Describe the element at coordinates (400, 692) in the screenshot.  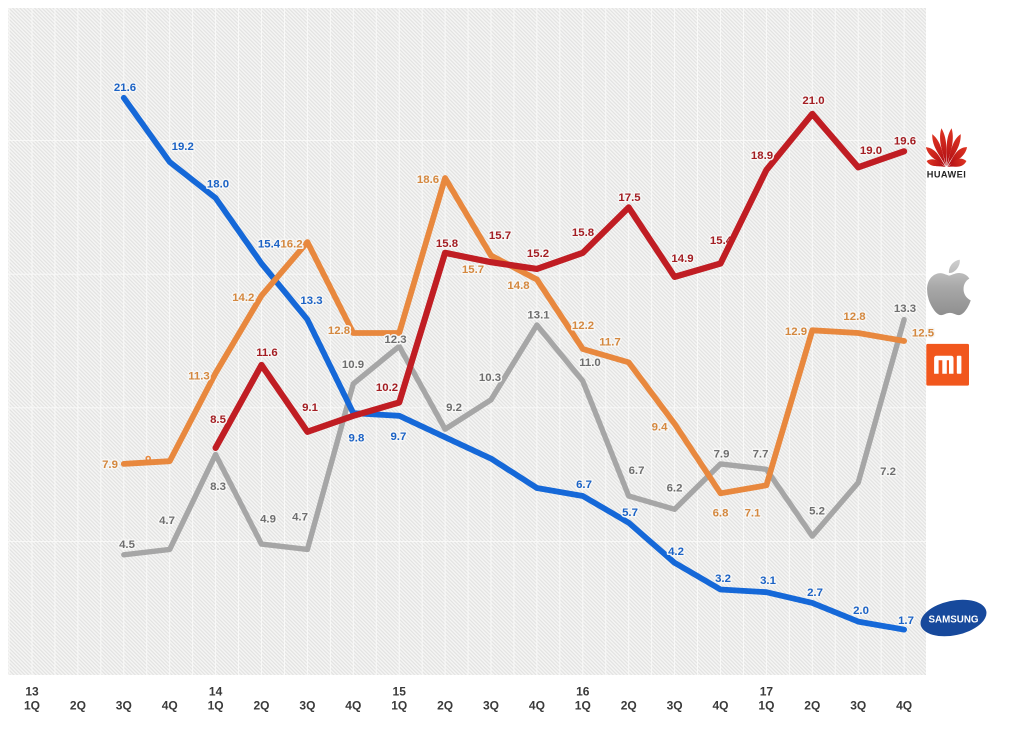
I see `svg-text: 15` at that location.